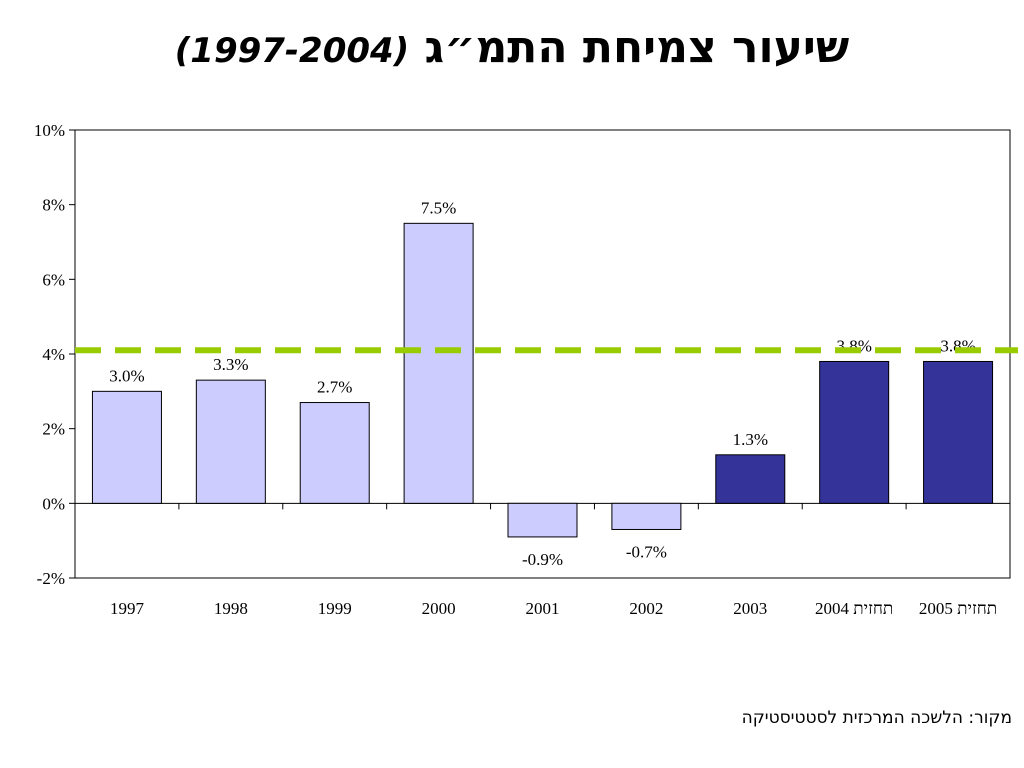 This screenshot has width=1024, height=768. What do you see at coordinates (750, 608) in the screenshot?
I see `x-tick-label: 2003` at bounding box center [750, 608].